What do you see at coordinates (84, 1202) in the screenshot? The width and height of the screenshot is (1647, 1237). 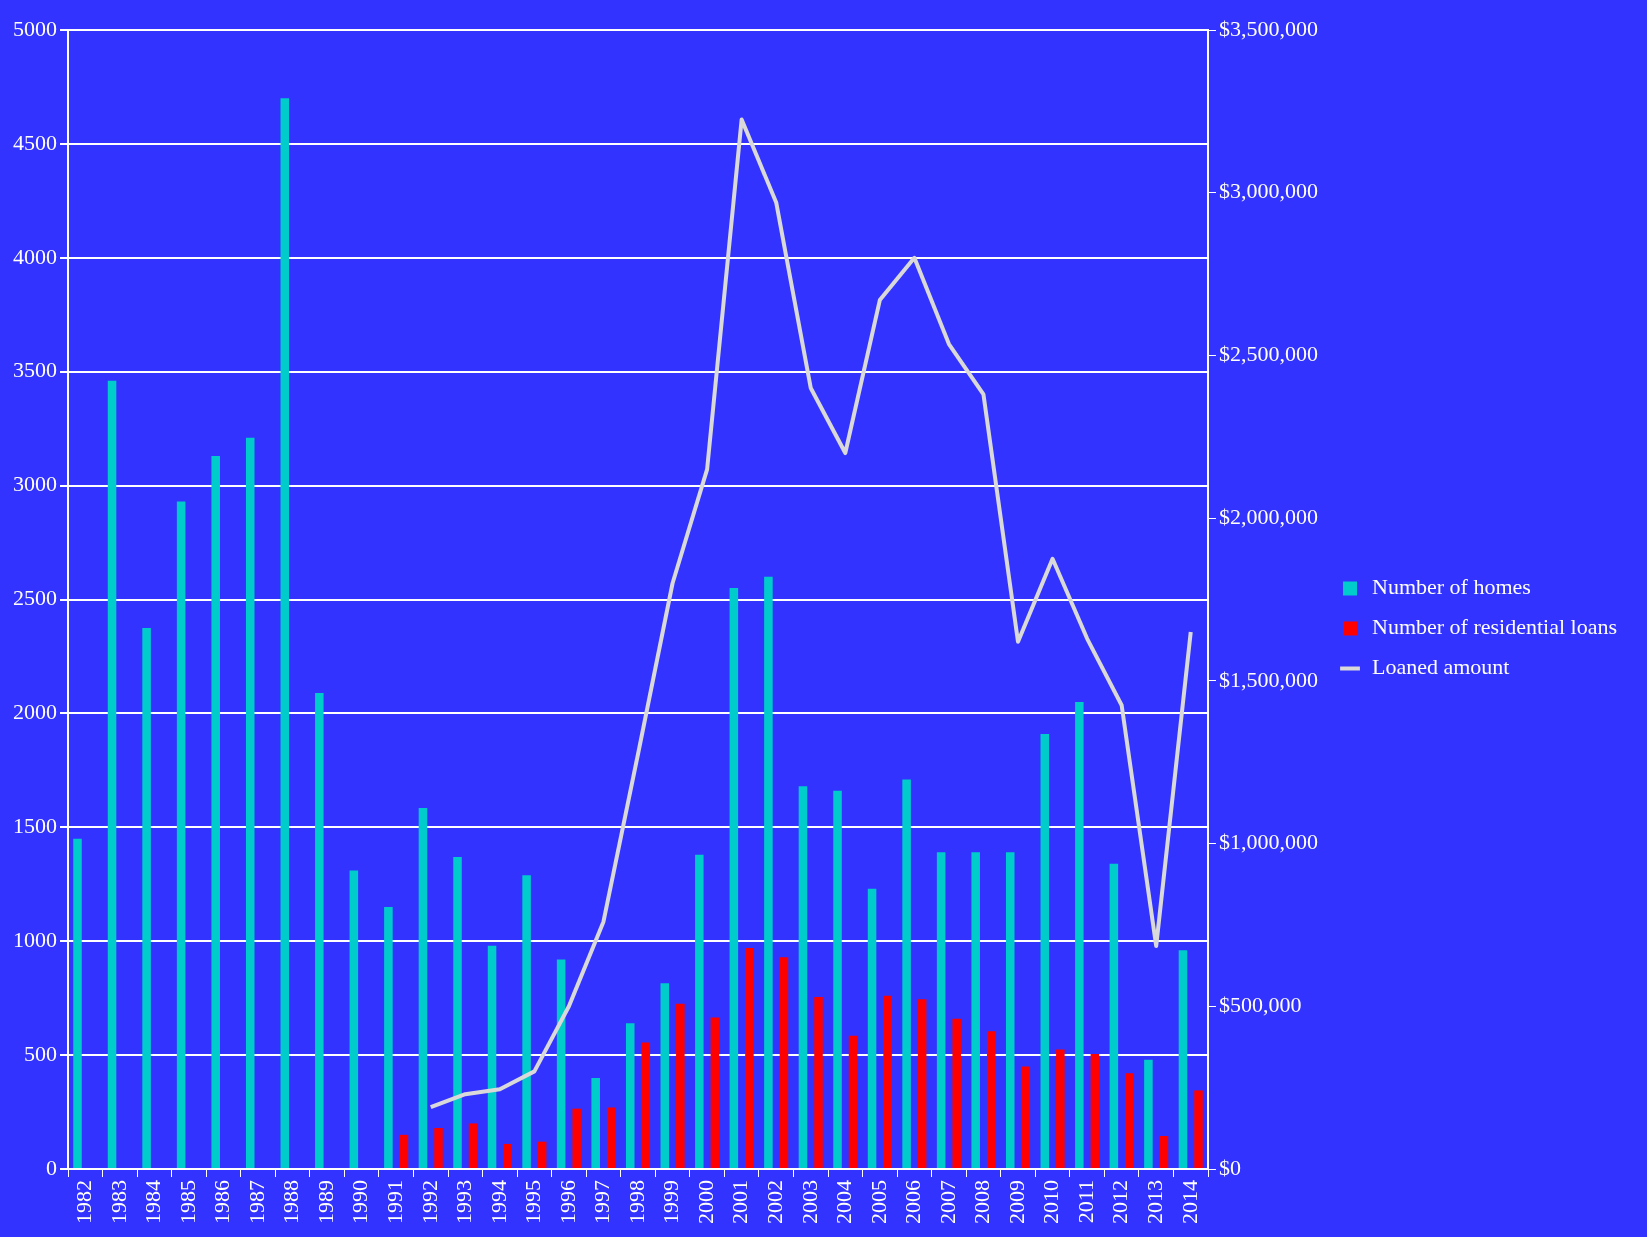 I see `x-tick-label: 1982` at bounding box center [84, 1202].